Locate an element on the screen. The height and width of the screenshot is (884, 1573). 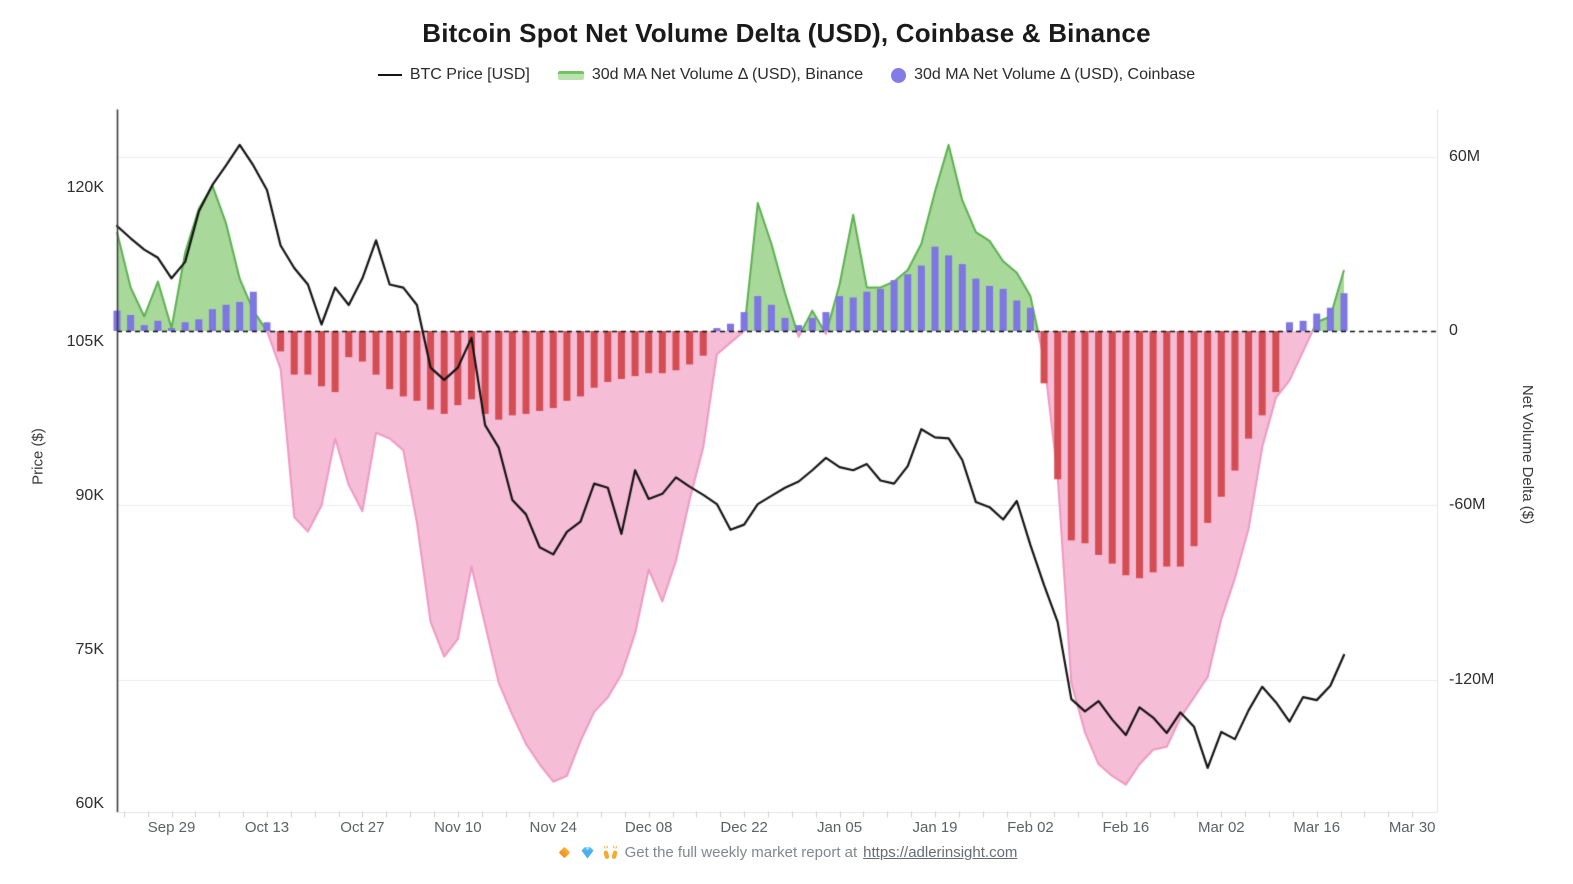
y-tick-label-right: 60M is located at coordinates (1465, 156).